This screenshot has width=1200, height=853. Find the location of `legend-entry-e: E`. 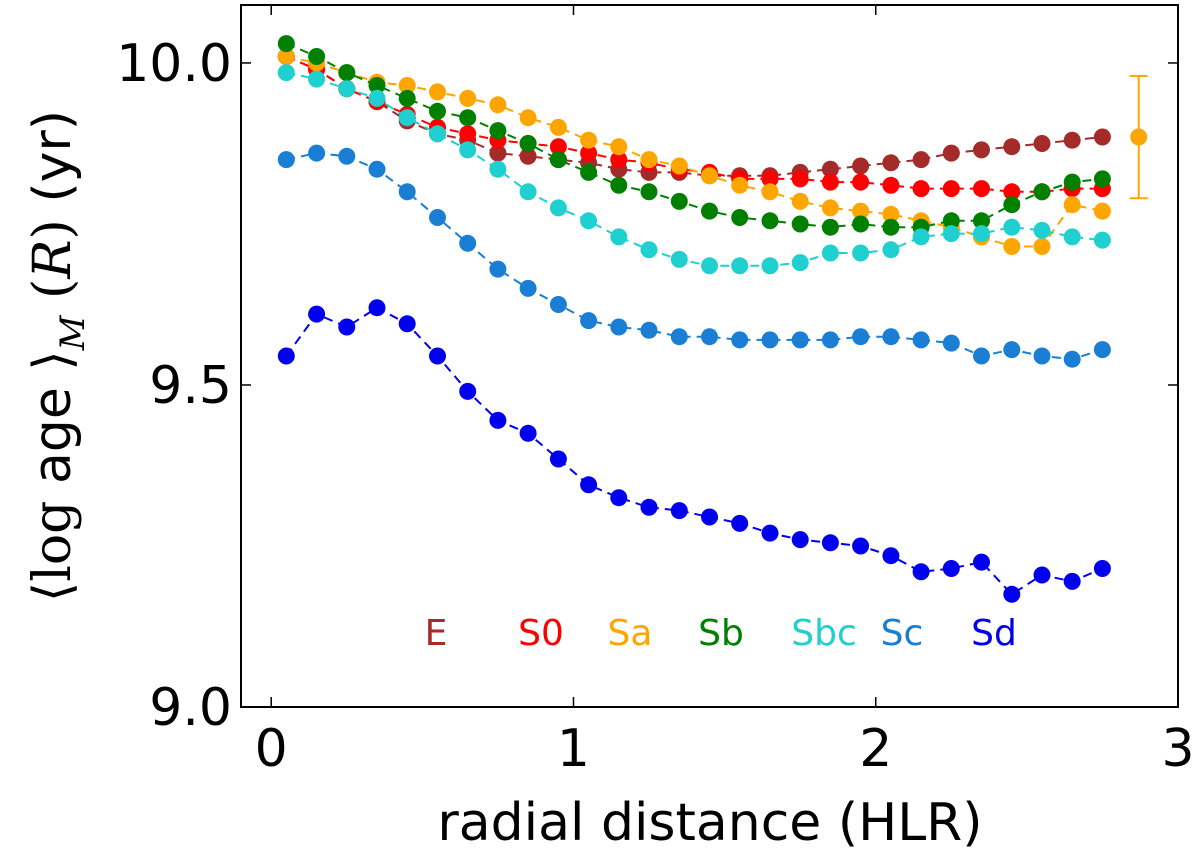

legend-entry-e: E is located at coordinates (436, 633).